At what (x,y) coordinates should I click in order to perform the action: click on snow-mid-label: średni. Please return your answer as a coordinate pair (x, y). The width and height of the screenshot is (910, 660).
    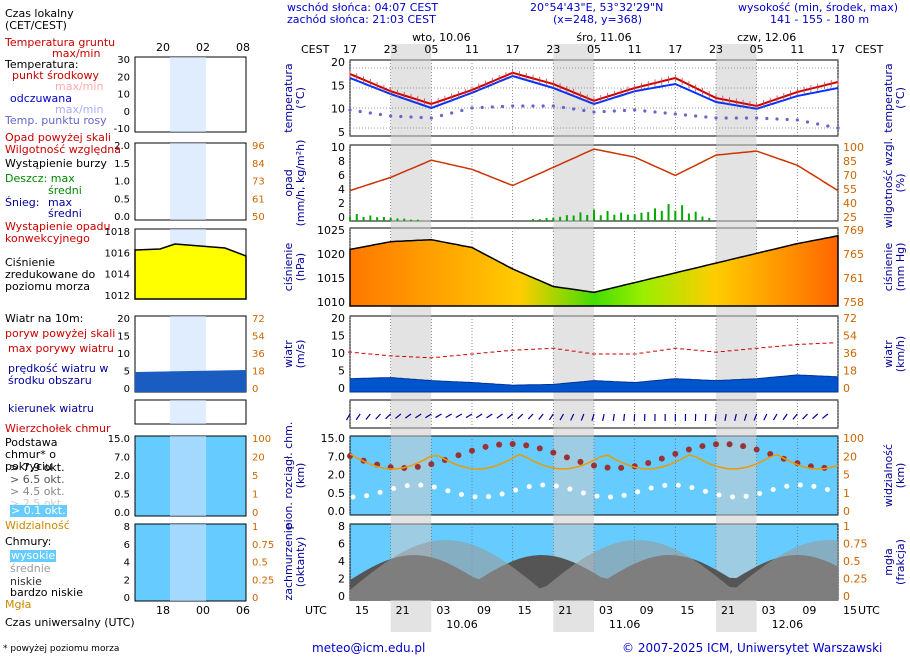
    Looking at the image, I should click on (65, 213).